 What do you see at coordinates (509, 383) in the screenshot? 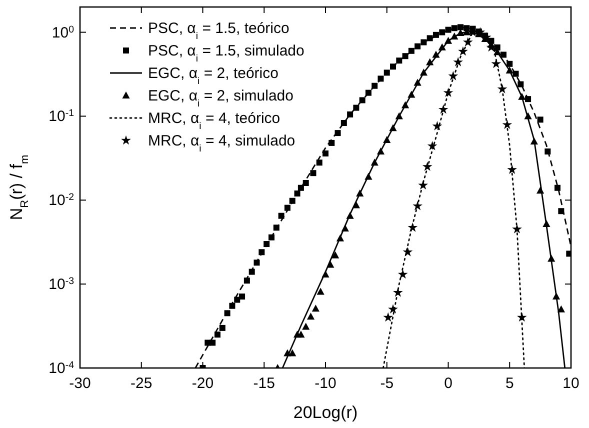
I see `x-tick-label: 5` at bounding box center [509, 383].